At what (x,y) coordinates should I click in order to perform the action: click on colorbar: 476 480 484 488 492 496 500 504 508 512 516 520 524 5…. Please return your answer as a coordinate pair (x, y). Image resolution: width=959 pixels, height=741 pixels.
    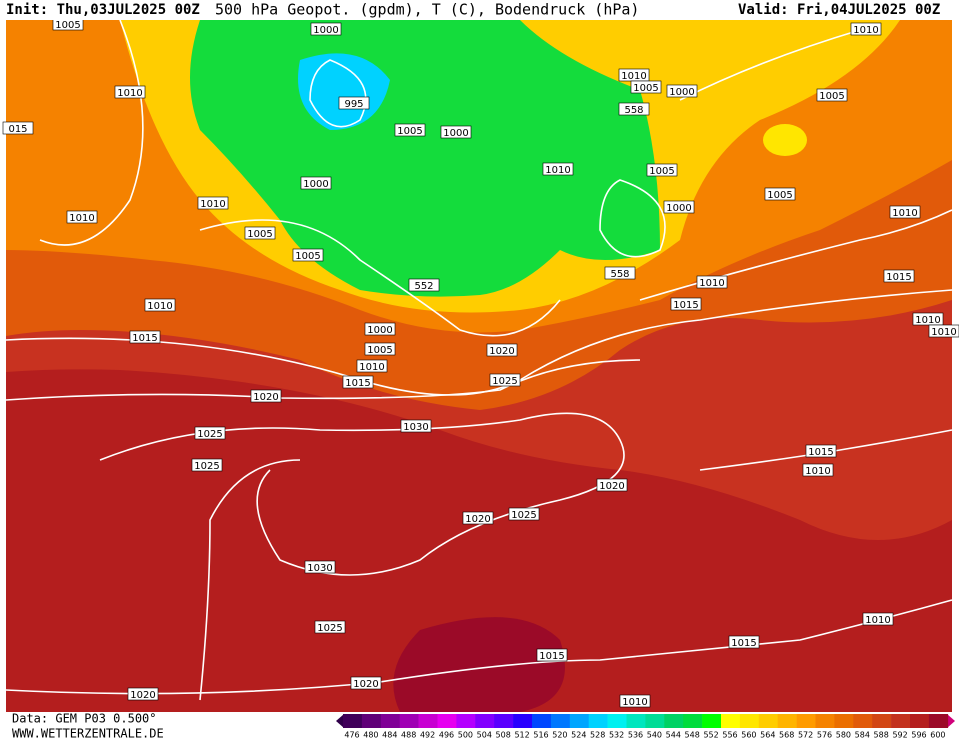
    Looking at the image, I should click on (645, 727).